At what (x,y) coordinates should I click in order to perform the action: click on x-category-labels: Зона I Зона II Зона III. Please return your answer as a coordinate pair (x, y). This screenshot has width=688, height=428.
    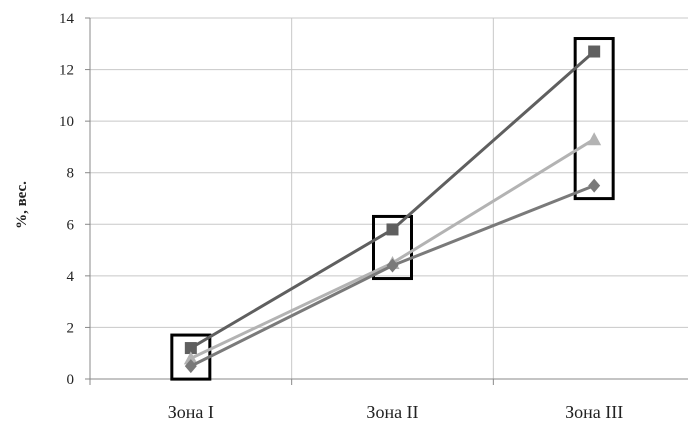
    Looking at the image, I should click on (395, 412).